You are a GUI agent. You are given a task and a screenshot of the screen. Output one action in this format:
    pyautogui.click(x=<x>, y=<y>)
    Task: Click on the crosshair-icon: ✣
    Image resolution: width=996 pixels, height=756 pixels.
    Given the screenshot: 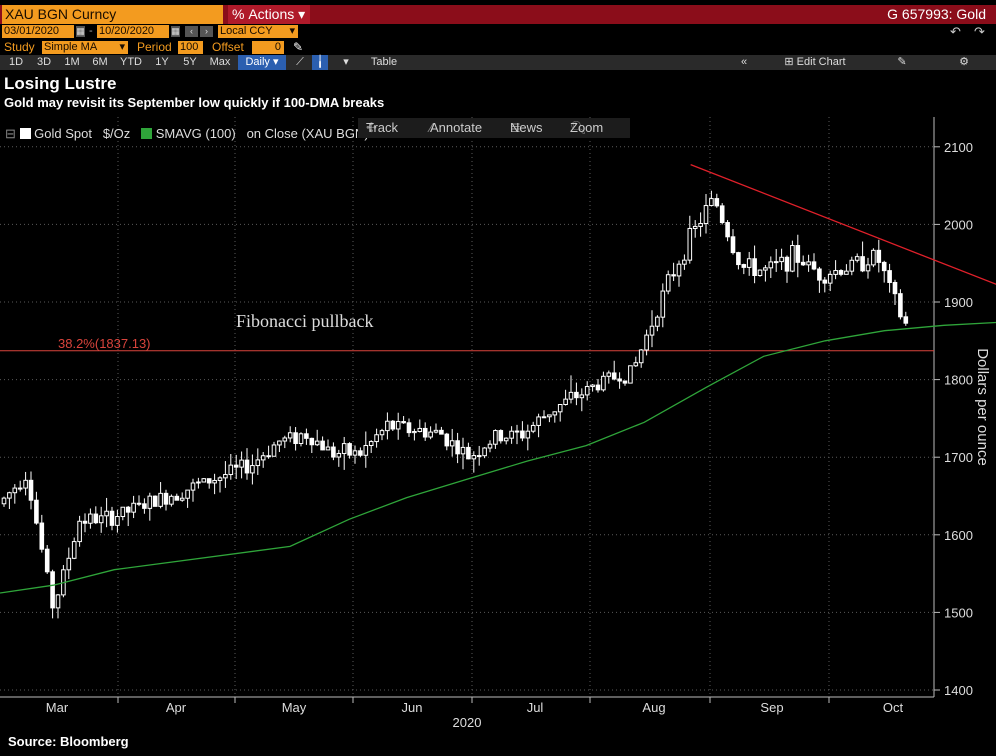 What is the action you would take?
    pyautogui.click(x=371, y=127)
    